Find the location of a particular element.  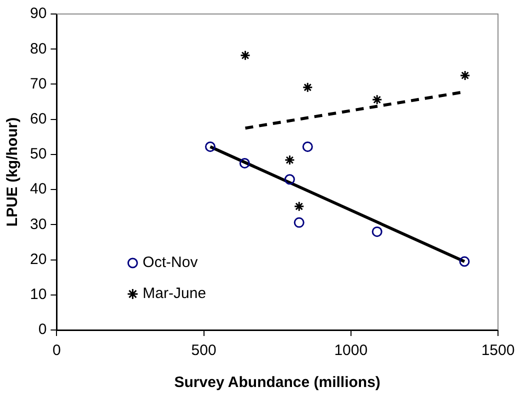

y-tick-label: 10 is located at coordinates (38, 295).